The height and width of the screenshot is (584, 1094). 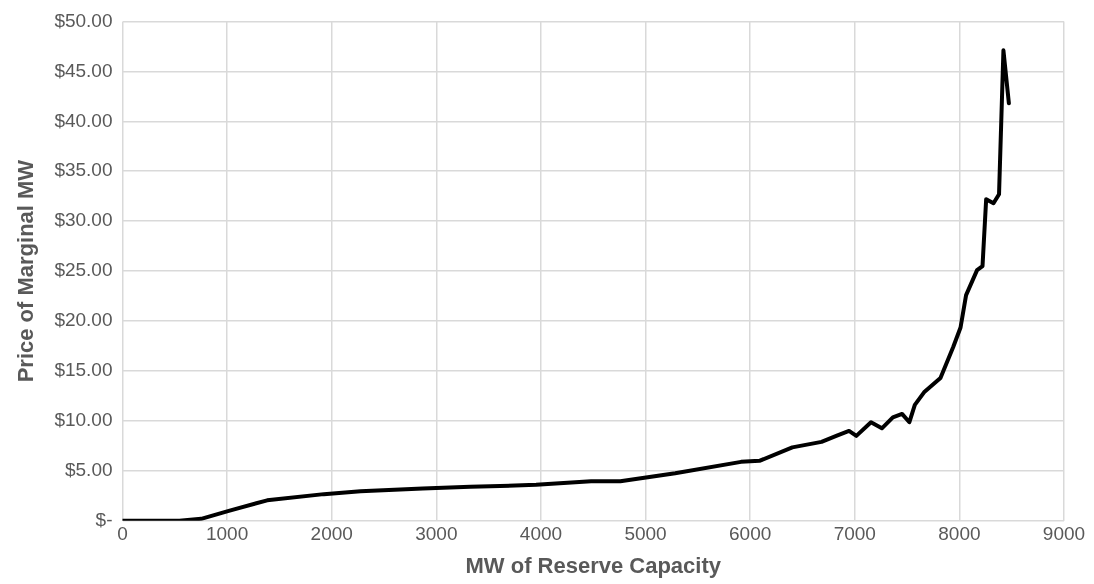 What do you see at coordinates (83, 220) in the screenshot?
I see `y-tick-label: $30.00` at bounding box center [83, 220].